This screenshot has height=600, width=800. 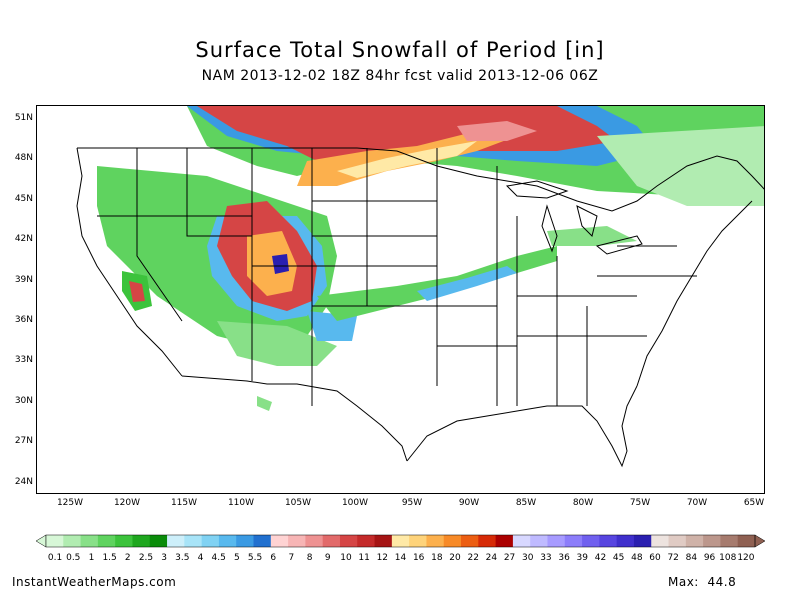 I want to click on map-title: Surface Total Snowfall of Period [in], so click(x=400, y=50).